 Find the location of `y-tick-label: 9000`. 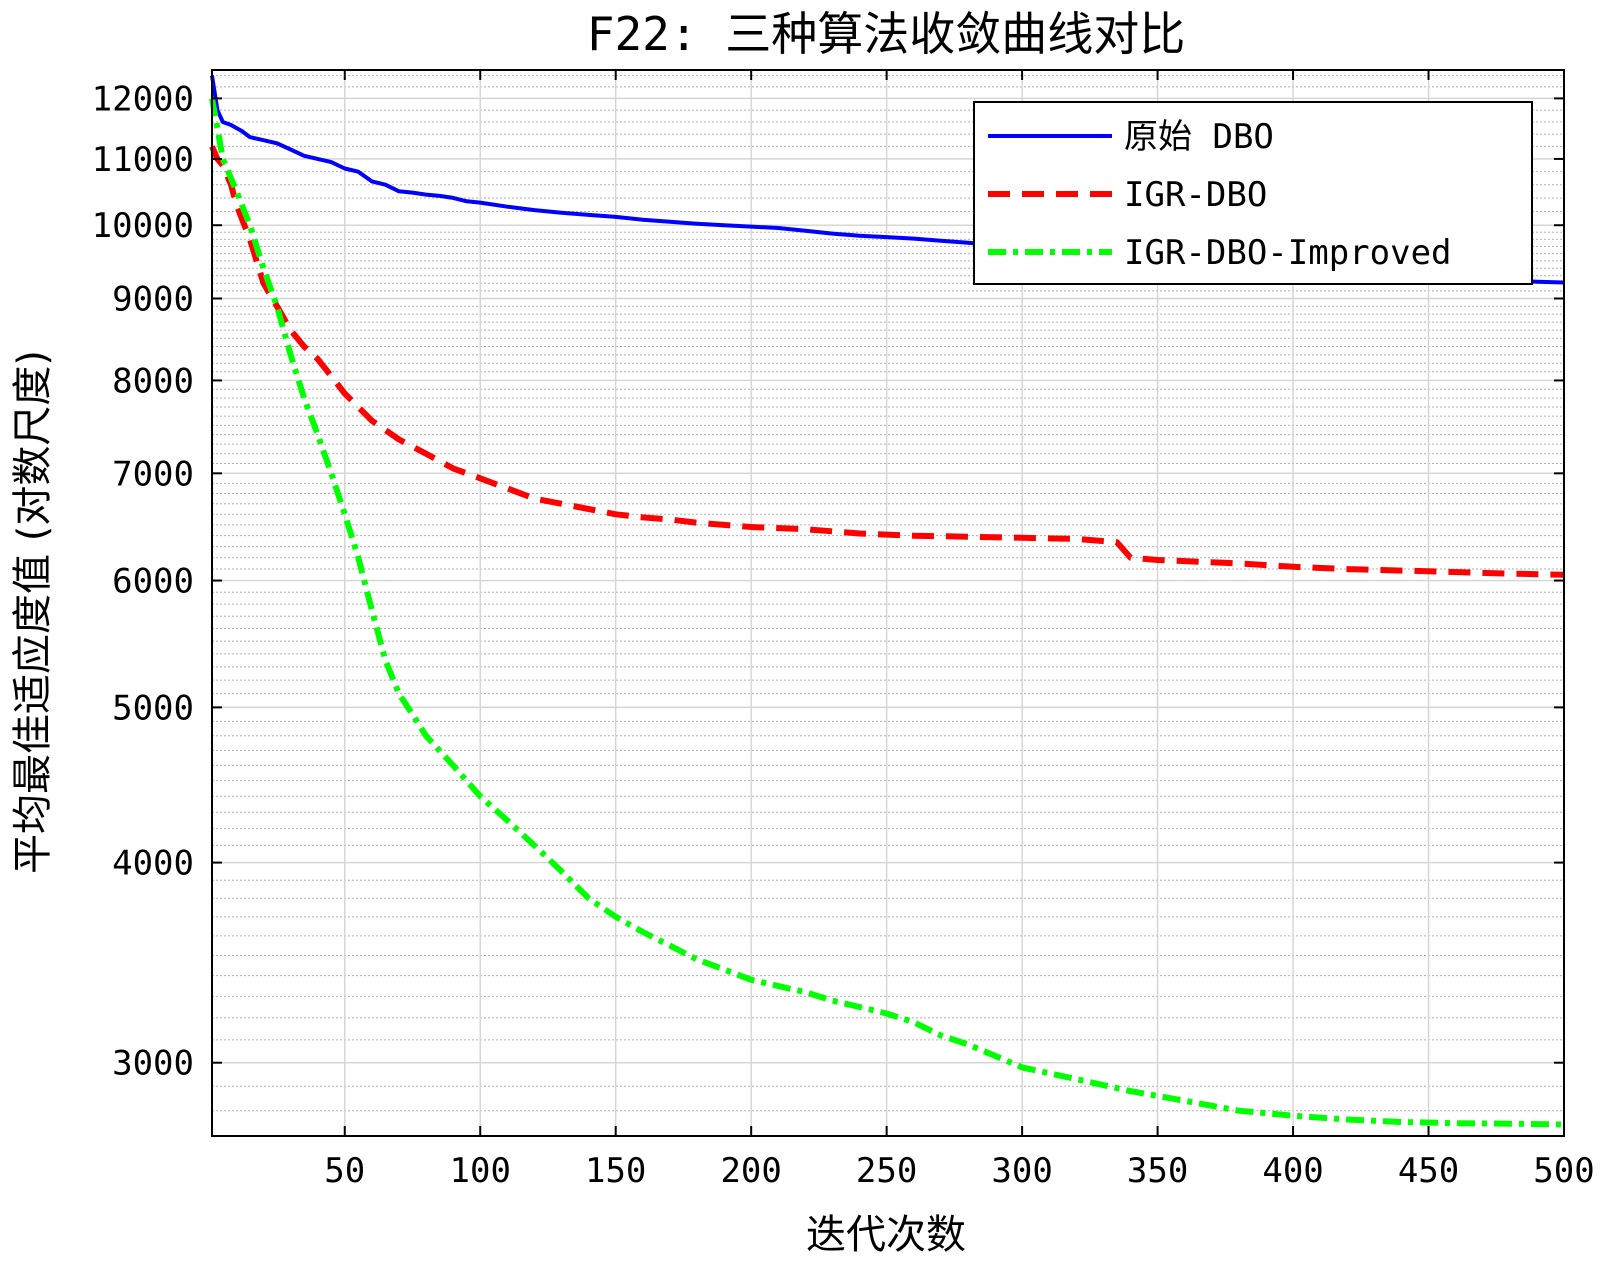

y-tick-label: 9000 is located at coordinates (153, 300).